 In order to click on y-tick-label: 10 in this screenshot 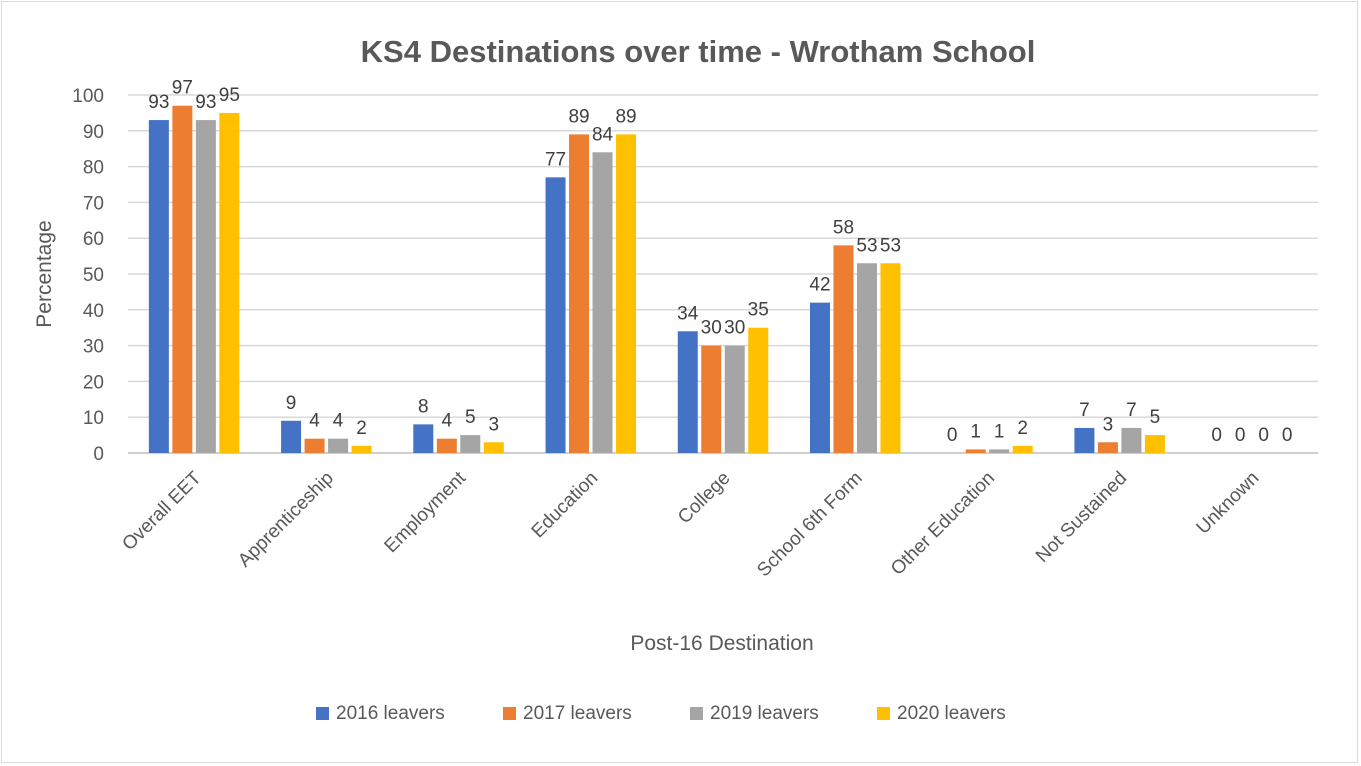, I will do `click(93, 418)`.